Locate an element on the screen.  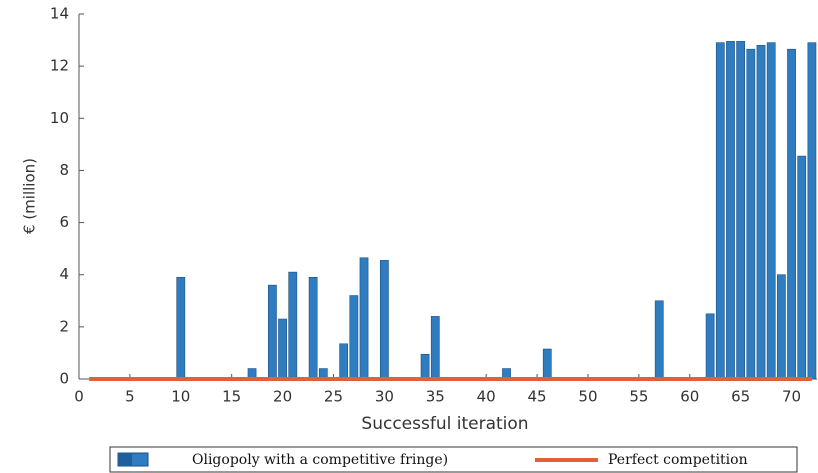
x-tick-label: 0 is located at coordinates (79, 397).